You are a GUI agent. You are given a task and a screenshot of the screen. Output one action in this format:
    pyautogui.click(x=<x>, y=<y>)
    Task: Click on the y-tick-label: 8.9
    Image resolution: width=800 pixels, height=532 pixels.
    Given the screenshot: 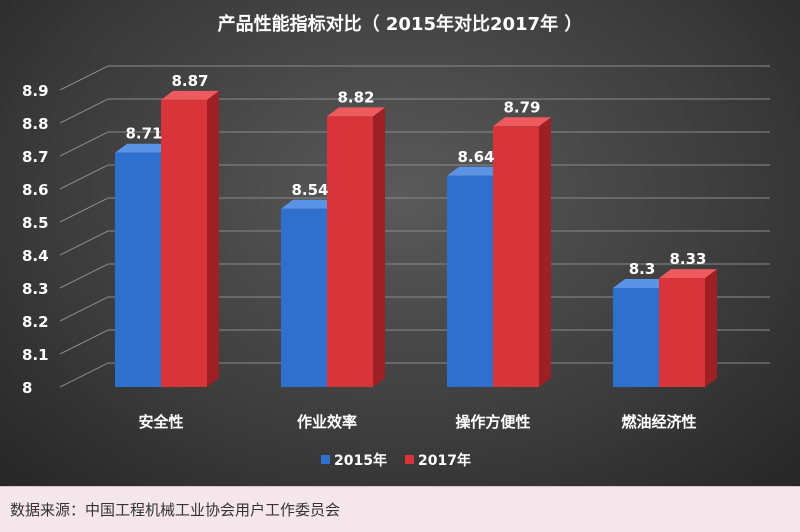 What is the action you would take?
    pyautogui.click(x=35, y=91)
    